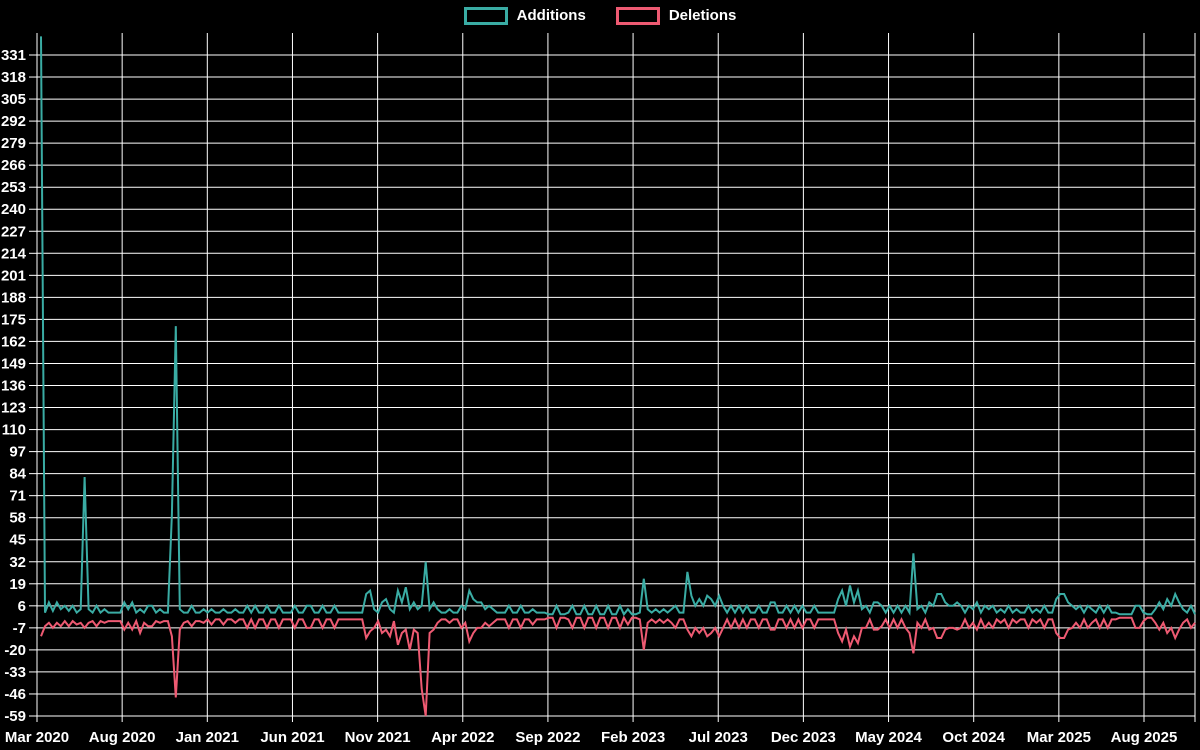  What do you see at coordinates (207, 737) in the screenshot?
I see `x-tick-label: Jan 2021` at bounding box center [207, 737].